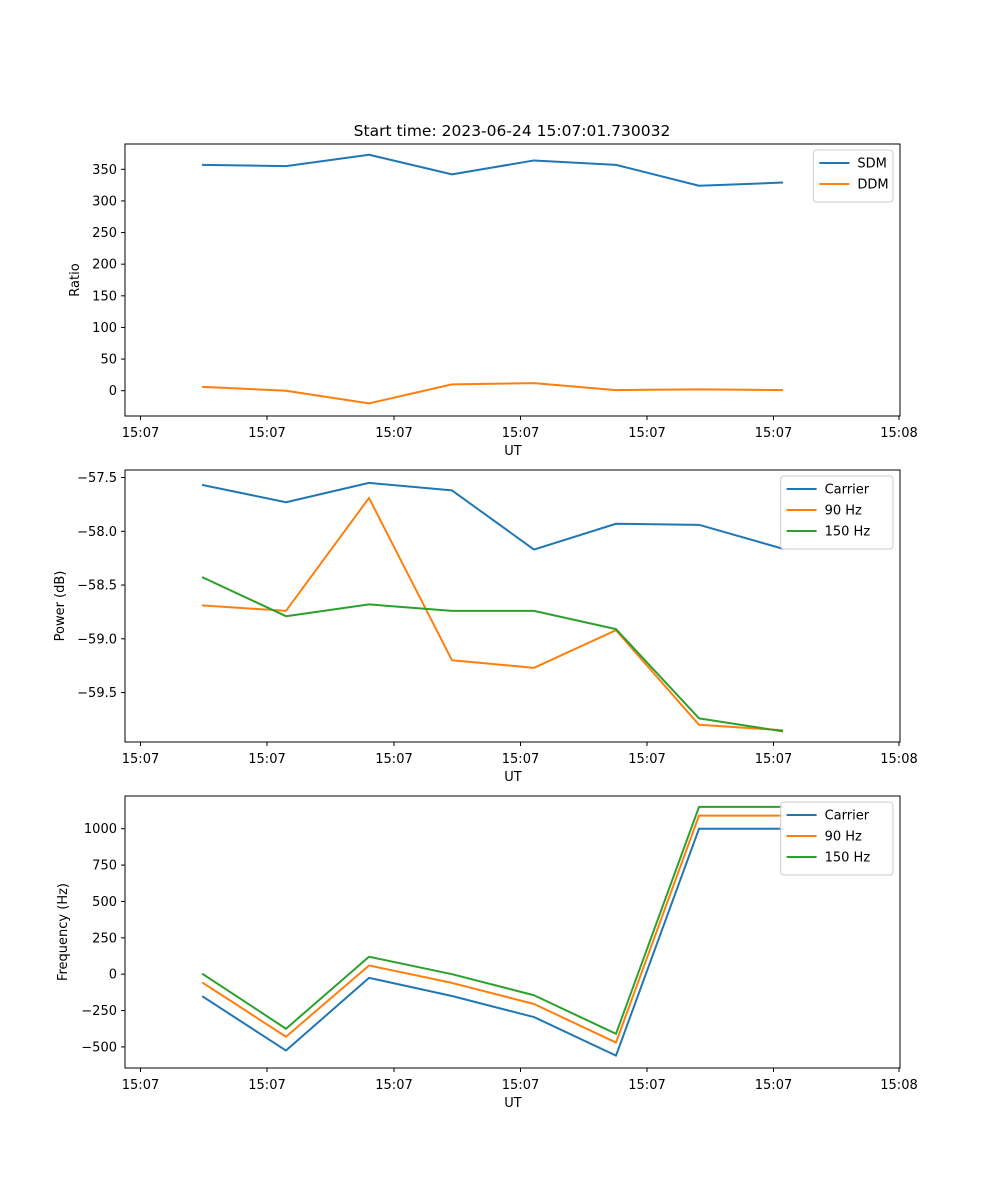 Image resolution: width=1000 pixels, height=1200 pixels. I want to click on y-tick-label: 750, so click(104, 866).